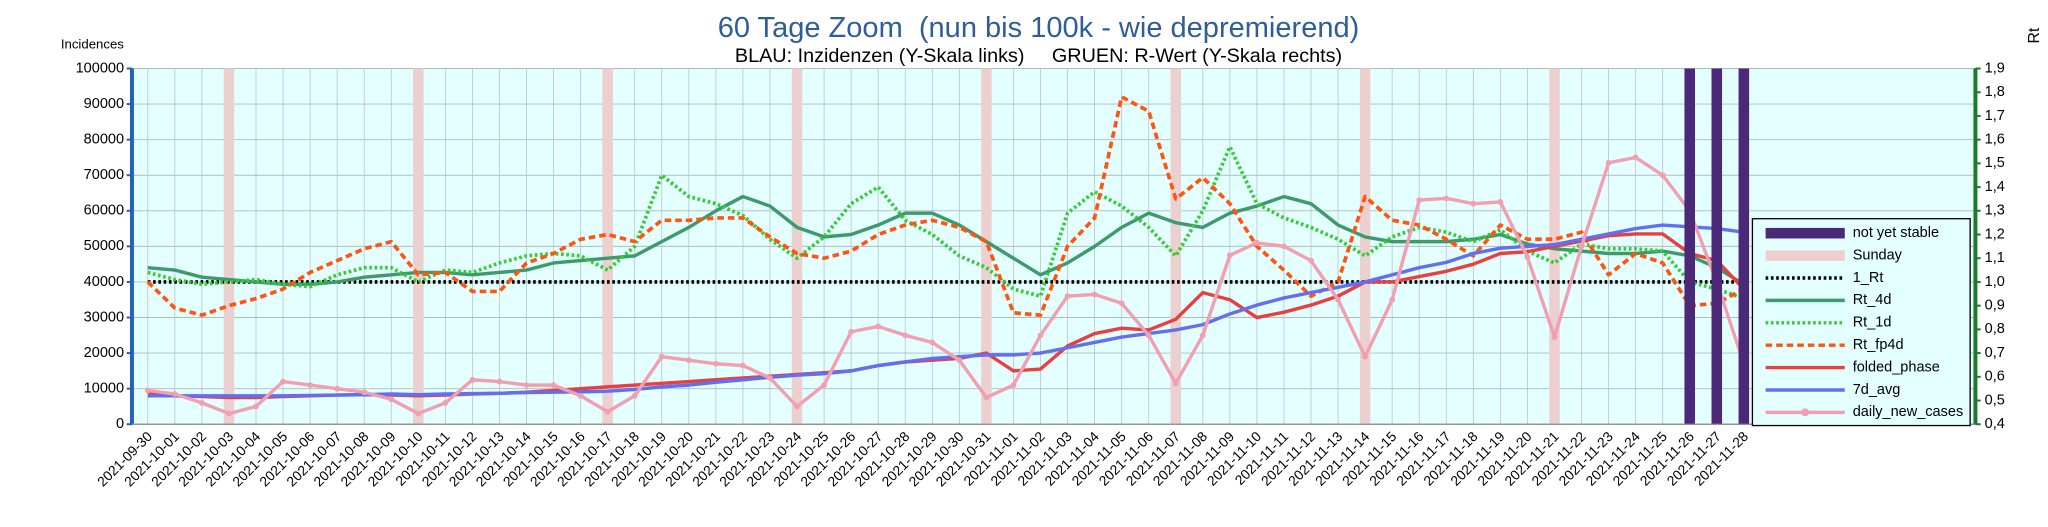 Image resolution: width=2048 pixels, height=527 pixels. Describe the element at coordinates (1878, 345) in the screenshot. I see `legend-label: Rt_fp4d` at that location.